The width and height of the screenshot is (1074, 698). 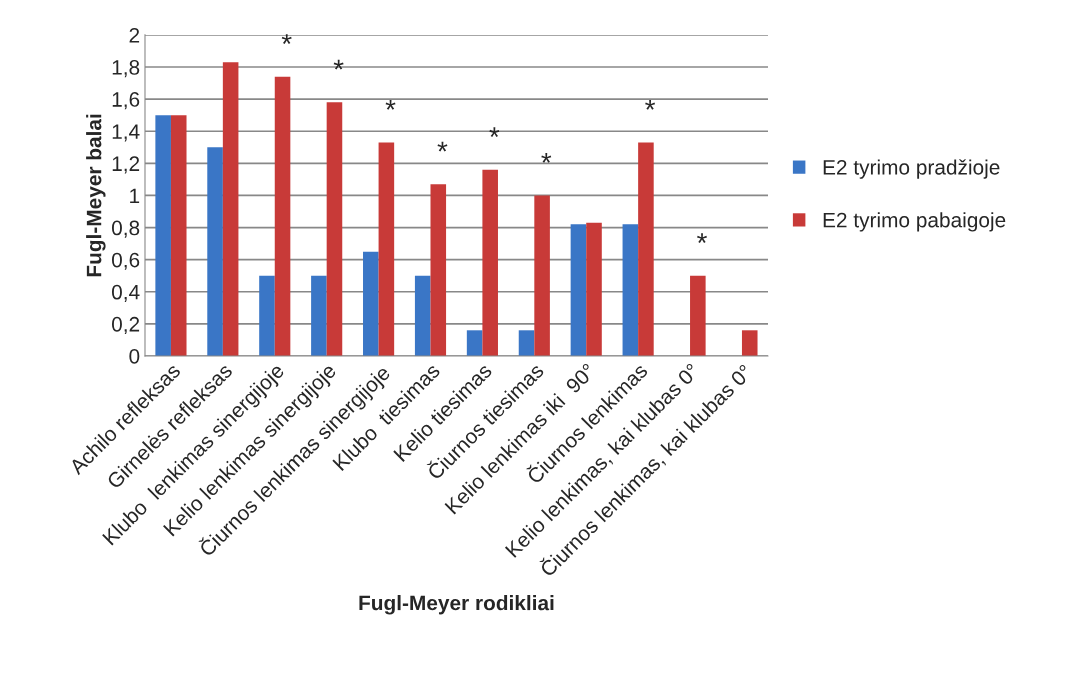 What do you see at coordinates (125, 261) in the screenshot?
I see `y-tick-label: 0,6` at bounding box center [125, 261].